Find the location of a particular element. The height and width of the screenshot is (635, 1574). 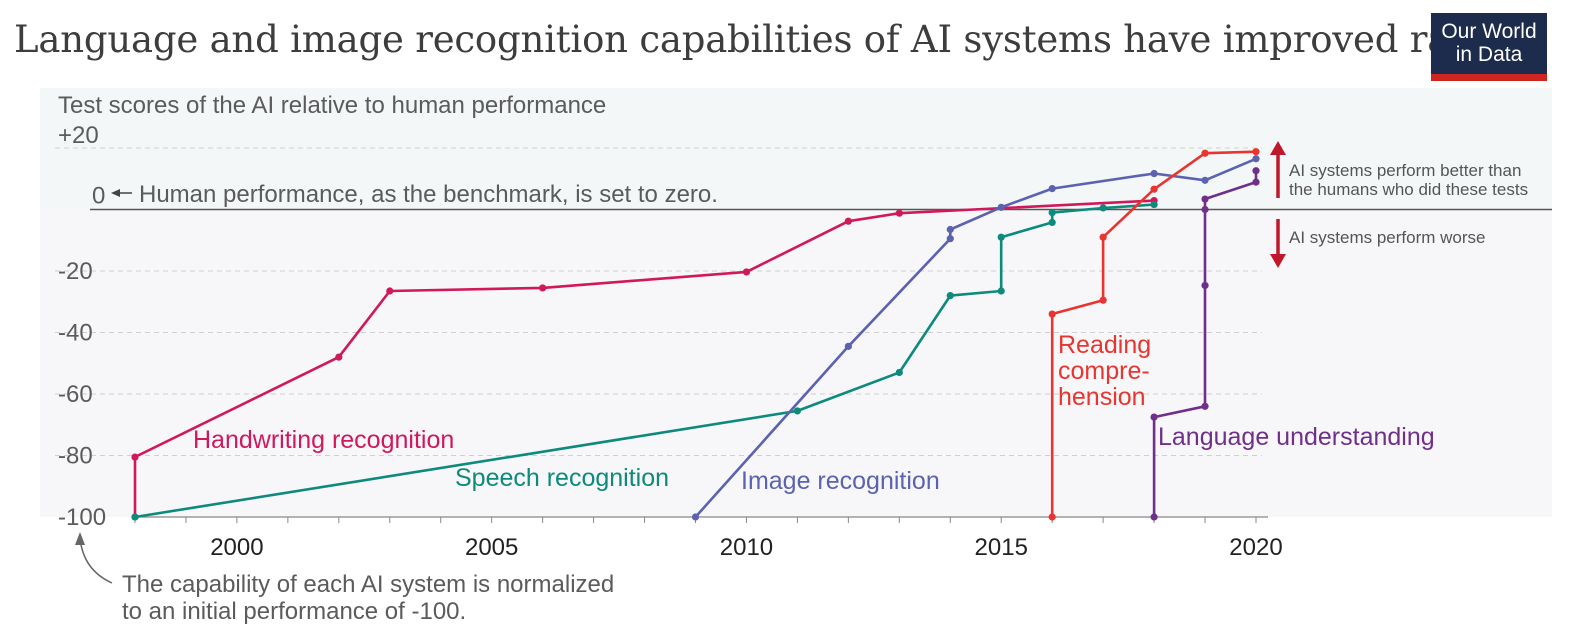

logo-accent-bar is located at coordinates (1489, 77).